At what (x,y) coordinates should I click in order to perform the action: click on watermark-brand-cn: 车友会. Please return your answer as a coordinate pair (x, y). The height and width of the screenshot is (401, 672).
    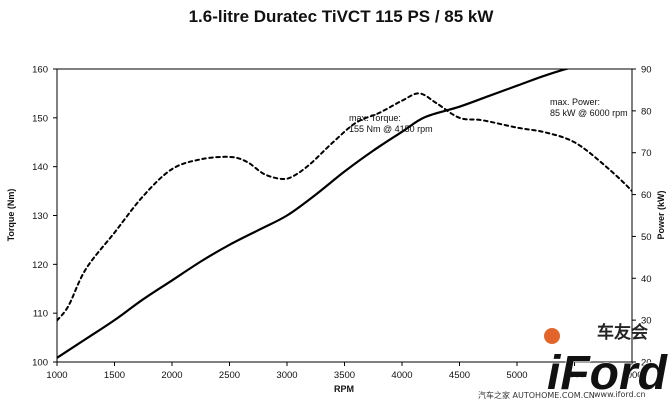
    Looking at the image, I should click on (622, 332).